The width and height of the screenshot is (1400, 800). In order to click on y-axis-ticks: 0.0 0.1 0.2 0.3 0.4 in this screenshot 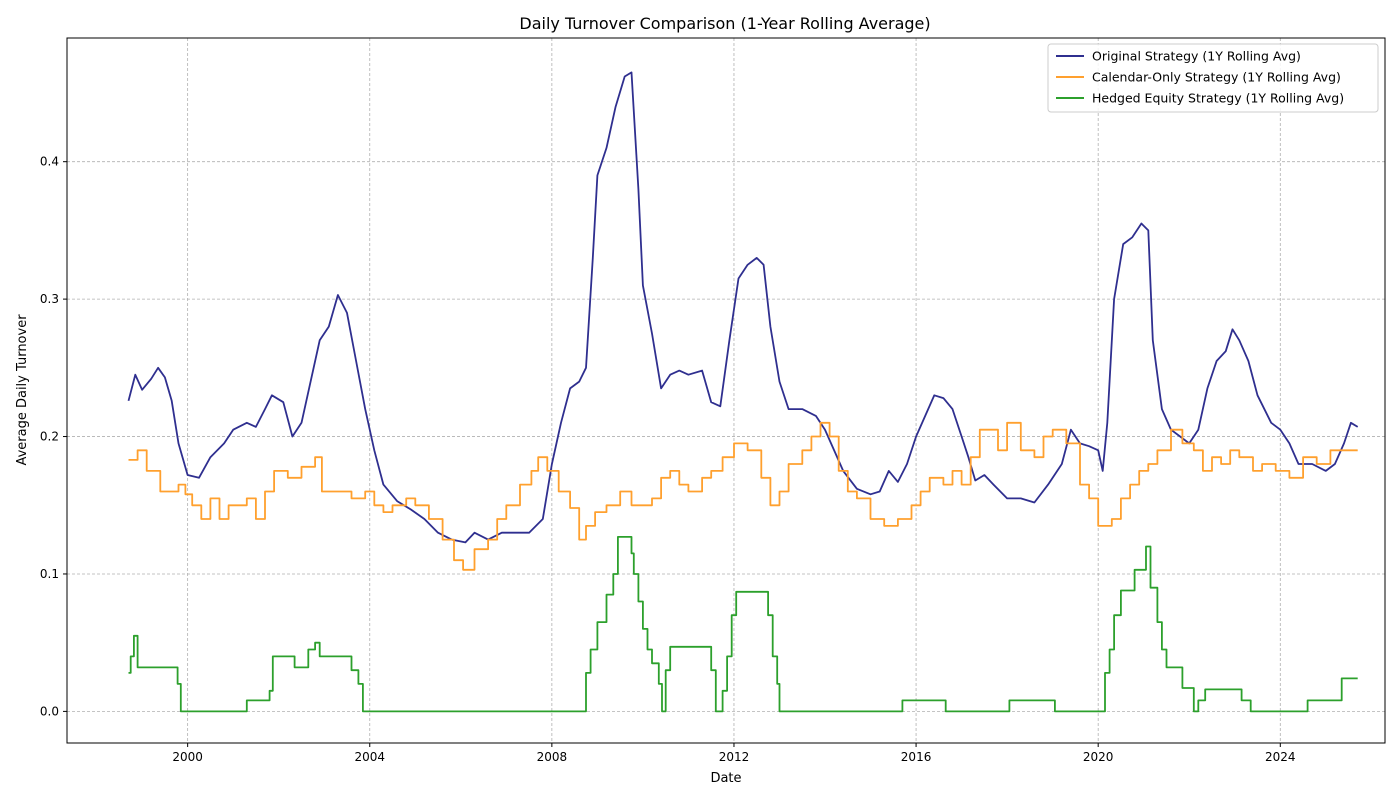, I will do `click(53, 436)`.